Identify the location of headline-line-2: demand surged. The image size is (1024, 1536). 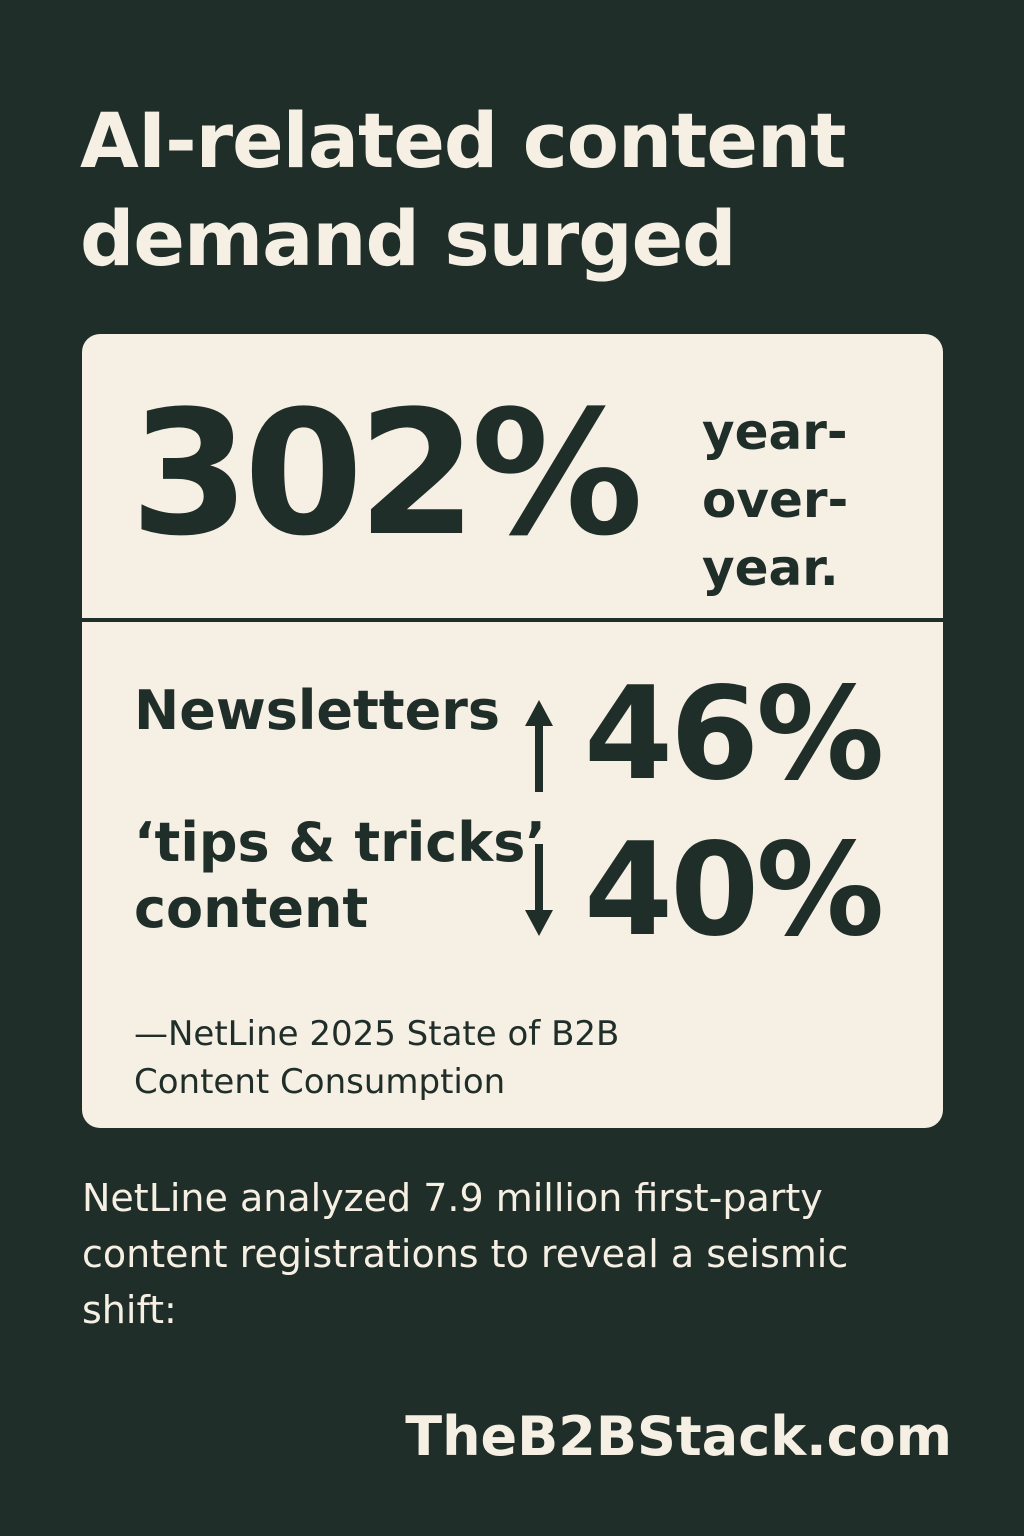
(408, 238).